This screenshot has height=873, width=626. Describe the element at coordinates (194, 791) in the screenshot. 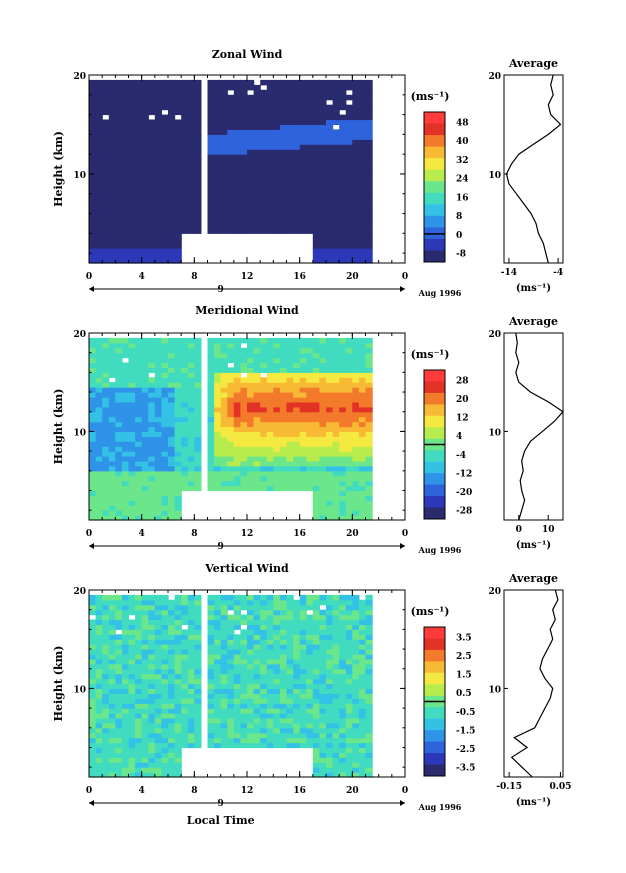

I see `x-tick-label: 8` at that location.